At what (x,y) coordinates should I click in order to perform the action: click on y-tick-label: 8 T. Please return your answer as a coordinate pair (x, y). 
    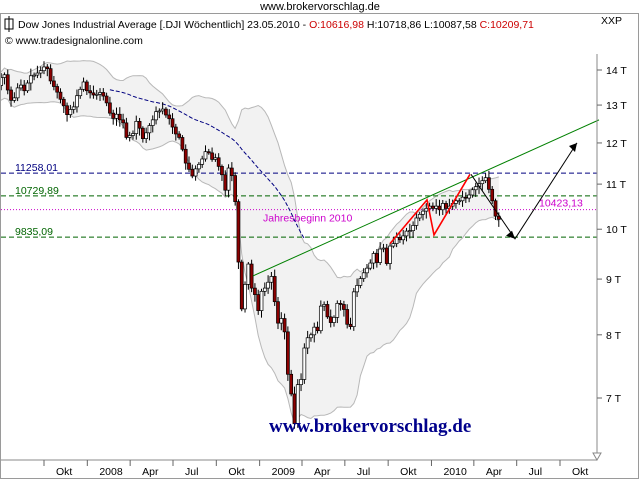
    Looking at the image, I should click on (614, 336).